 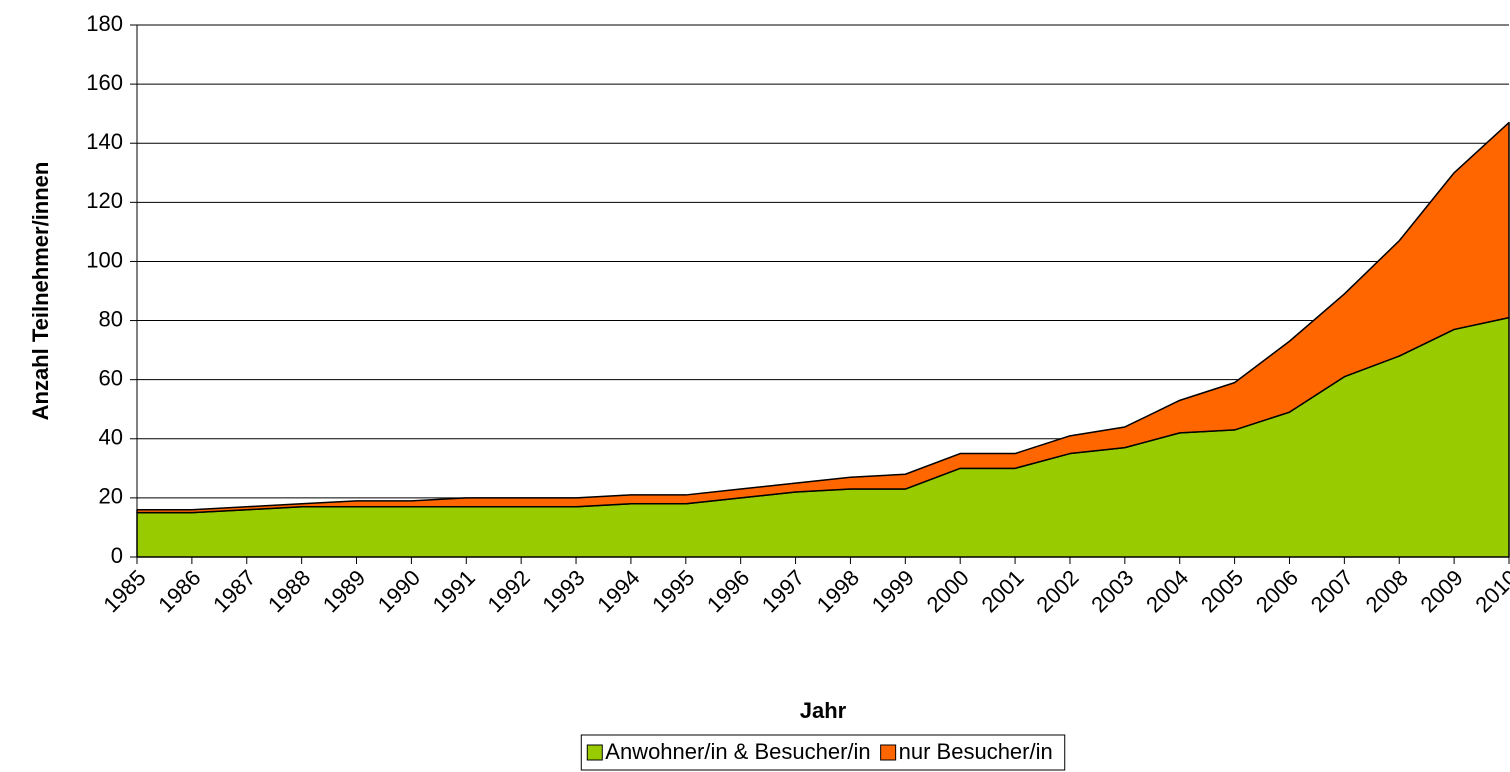 What do you see at coordinates (838, 591) in the screenshot?
I see `x-tick-label: 1998` at bounding box center [838, 591].